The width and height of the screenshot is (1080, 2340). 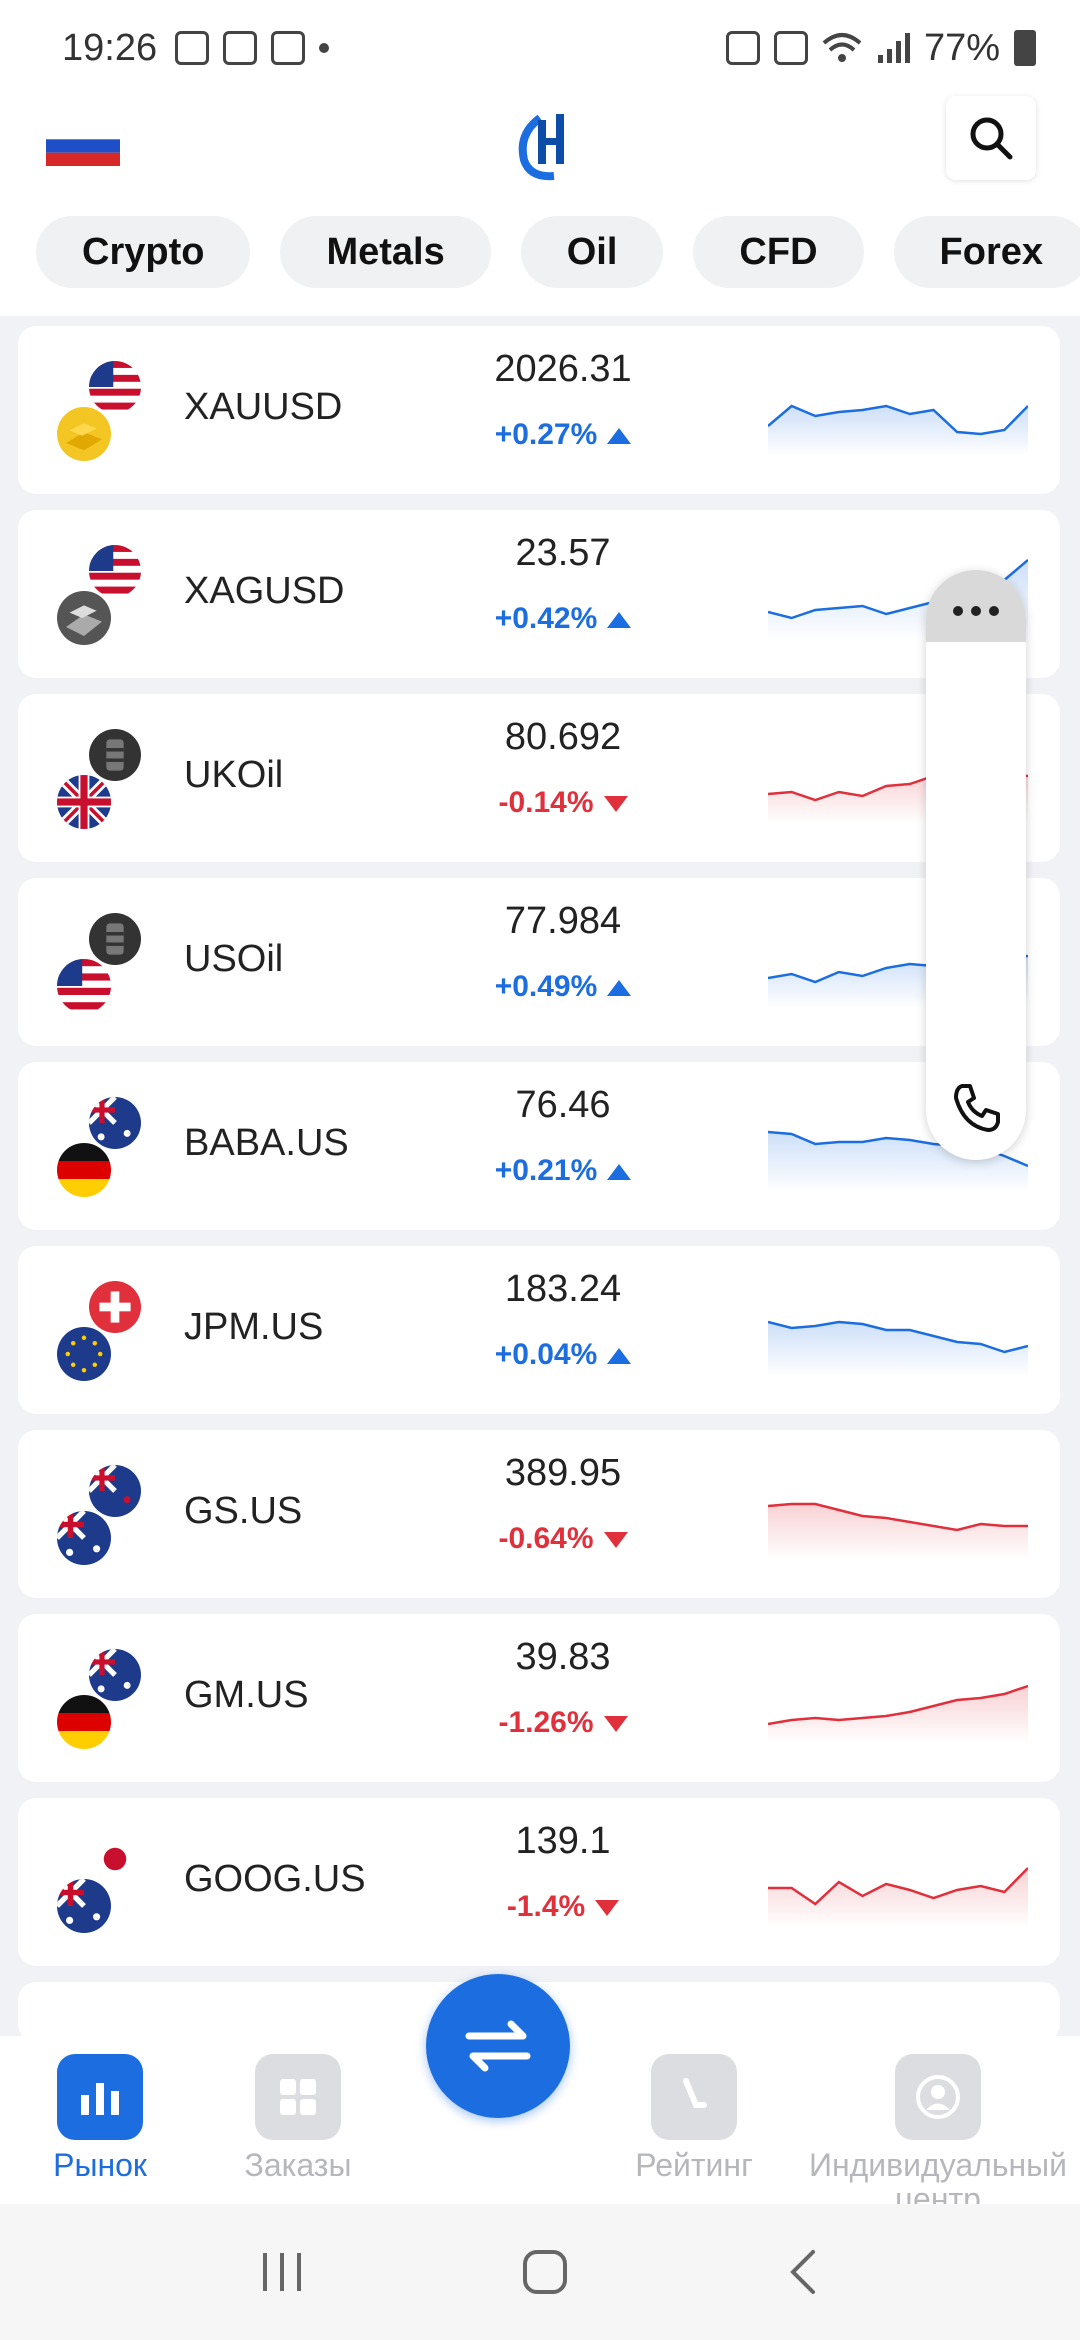 I want to click on instrument-change: +0.42%, so click(x=563, y=619).